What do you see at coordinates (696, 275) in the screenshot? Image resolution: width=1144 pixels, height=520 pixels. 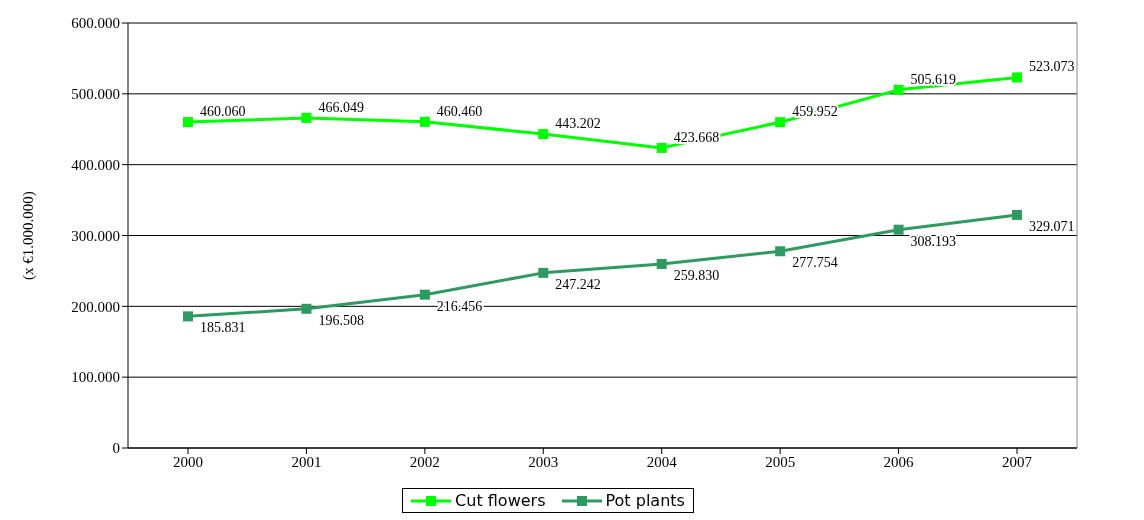 I see `data-label: 259.830` at bounding box center [696, 275].